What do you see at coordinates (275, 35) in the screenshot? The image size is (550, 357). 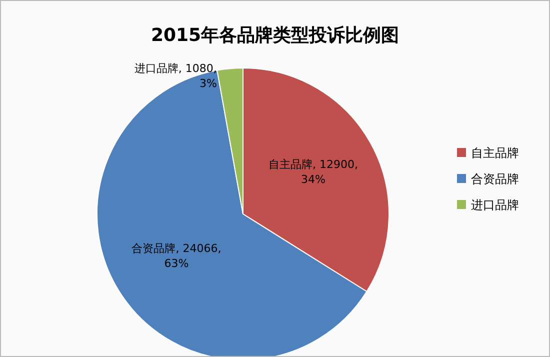 I see `chart-title: 2015年各品牌类型投诉比例图` at bounding box center [275, 35].